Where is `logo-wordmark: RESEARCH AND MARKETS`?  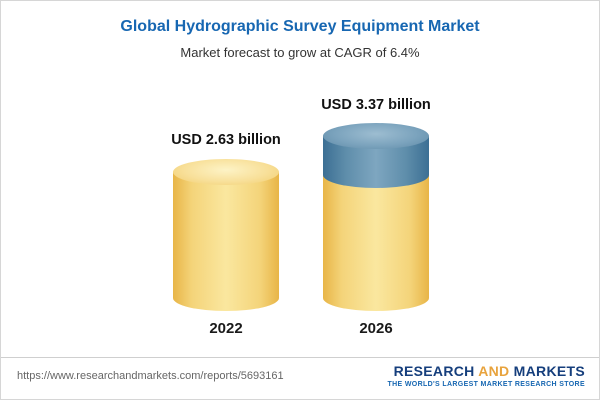
logo-wordmark: RESEARCH AND MARKETS is located at coordinates (486, 371).